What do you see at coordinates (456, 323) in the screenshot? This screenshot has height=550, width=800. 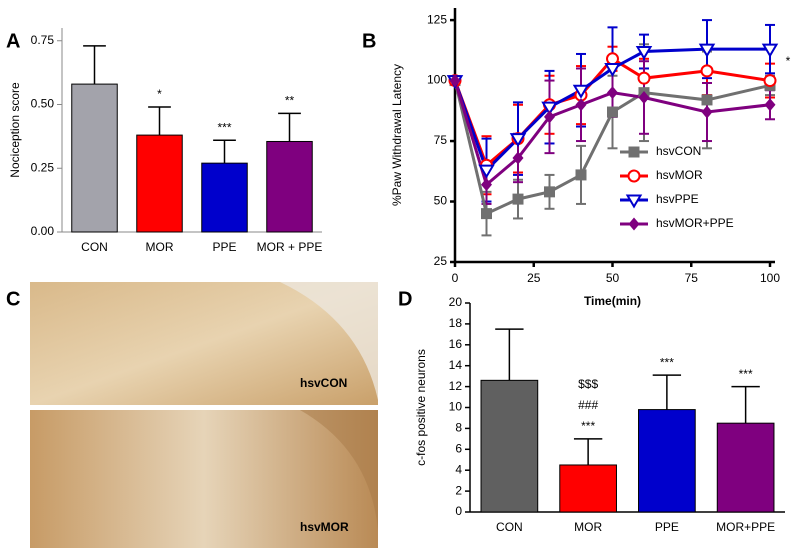 I see `y-tick-label: 18` at bounding box center [456, 323].